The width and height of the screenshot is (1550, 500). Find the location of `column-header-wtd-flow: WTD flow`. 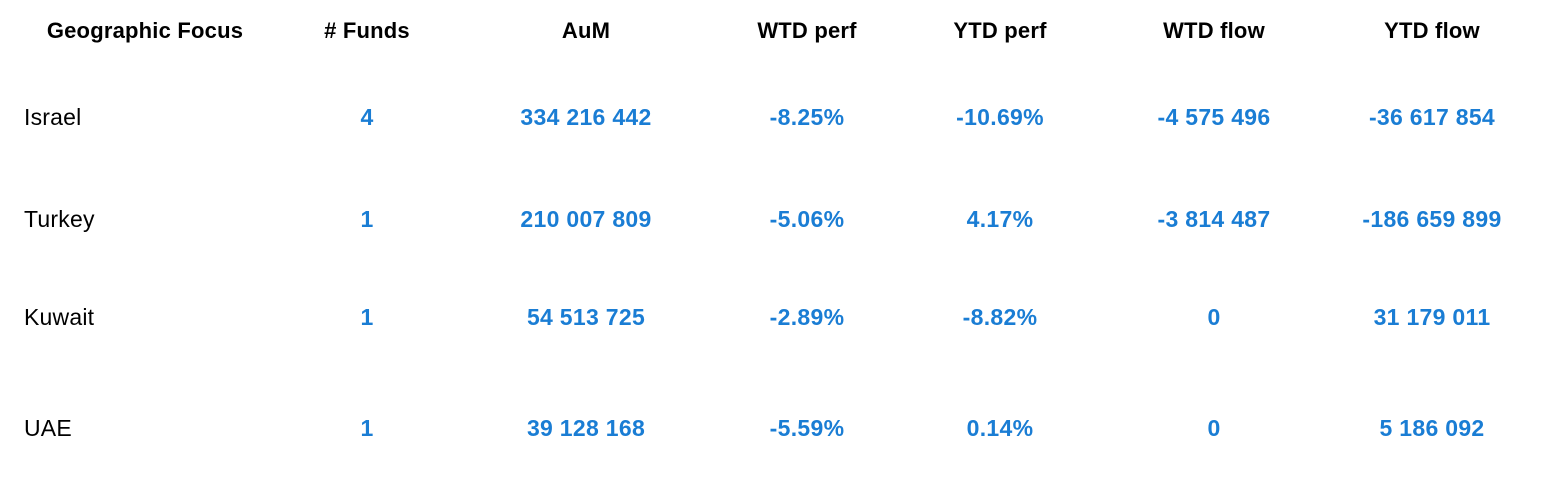

column-header-wtd-flow: WTD flow is located at coordinates (1214, 30).